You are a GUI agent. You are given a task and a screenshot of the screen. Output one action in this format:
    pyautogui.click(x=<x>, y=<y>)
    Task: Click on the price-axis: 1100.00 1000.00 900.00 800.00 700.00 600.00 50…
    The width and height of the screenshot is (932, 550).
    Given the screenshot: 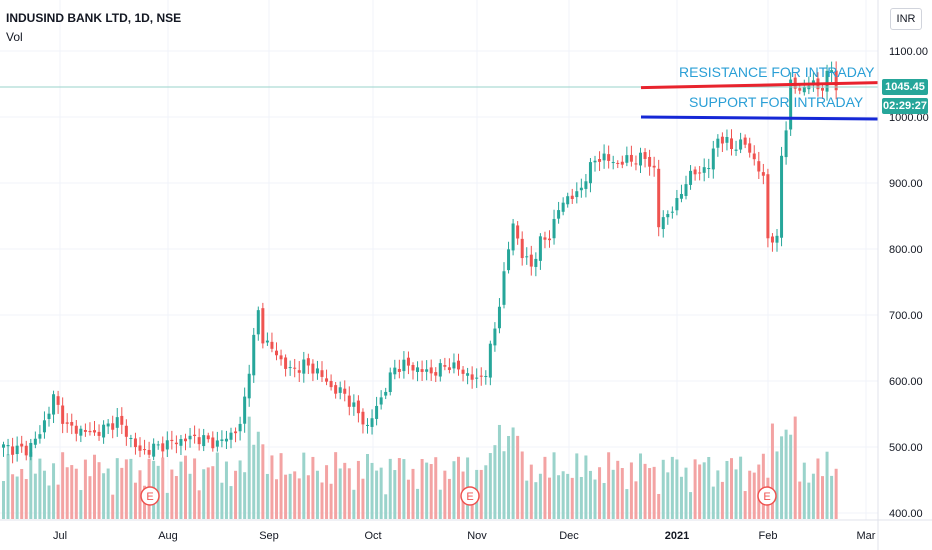 What is the action you would take?
    pyautogui.click(x=903, y=275)
    